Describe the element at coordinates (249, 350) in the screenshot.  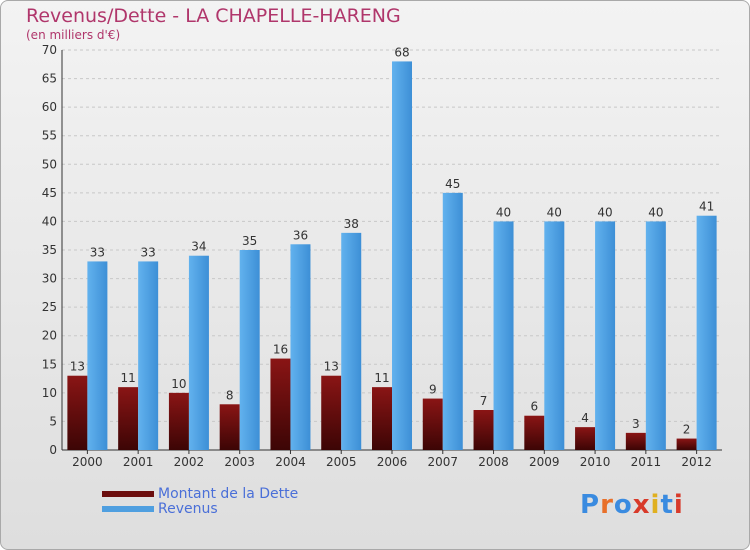
I see `bar-revenue-2003` at that location.